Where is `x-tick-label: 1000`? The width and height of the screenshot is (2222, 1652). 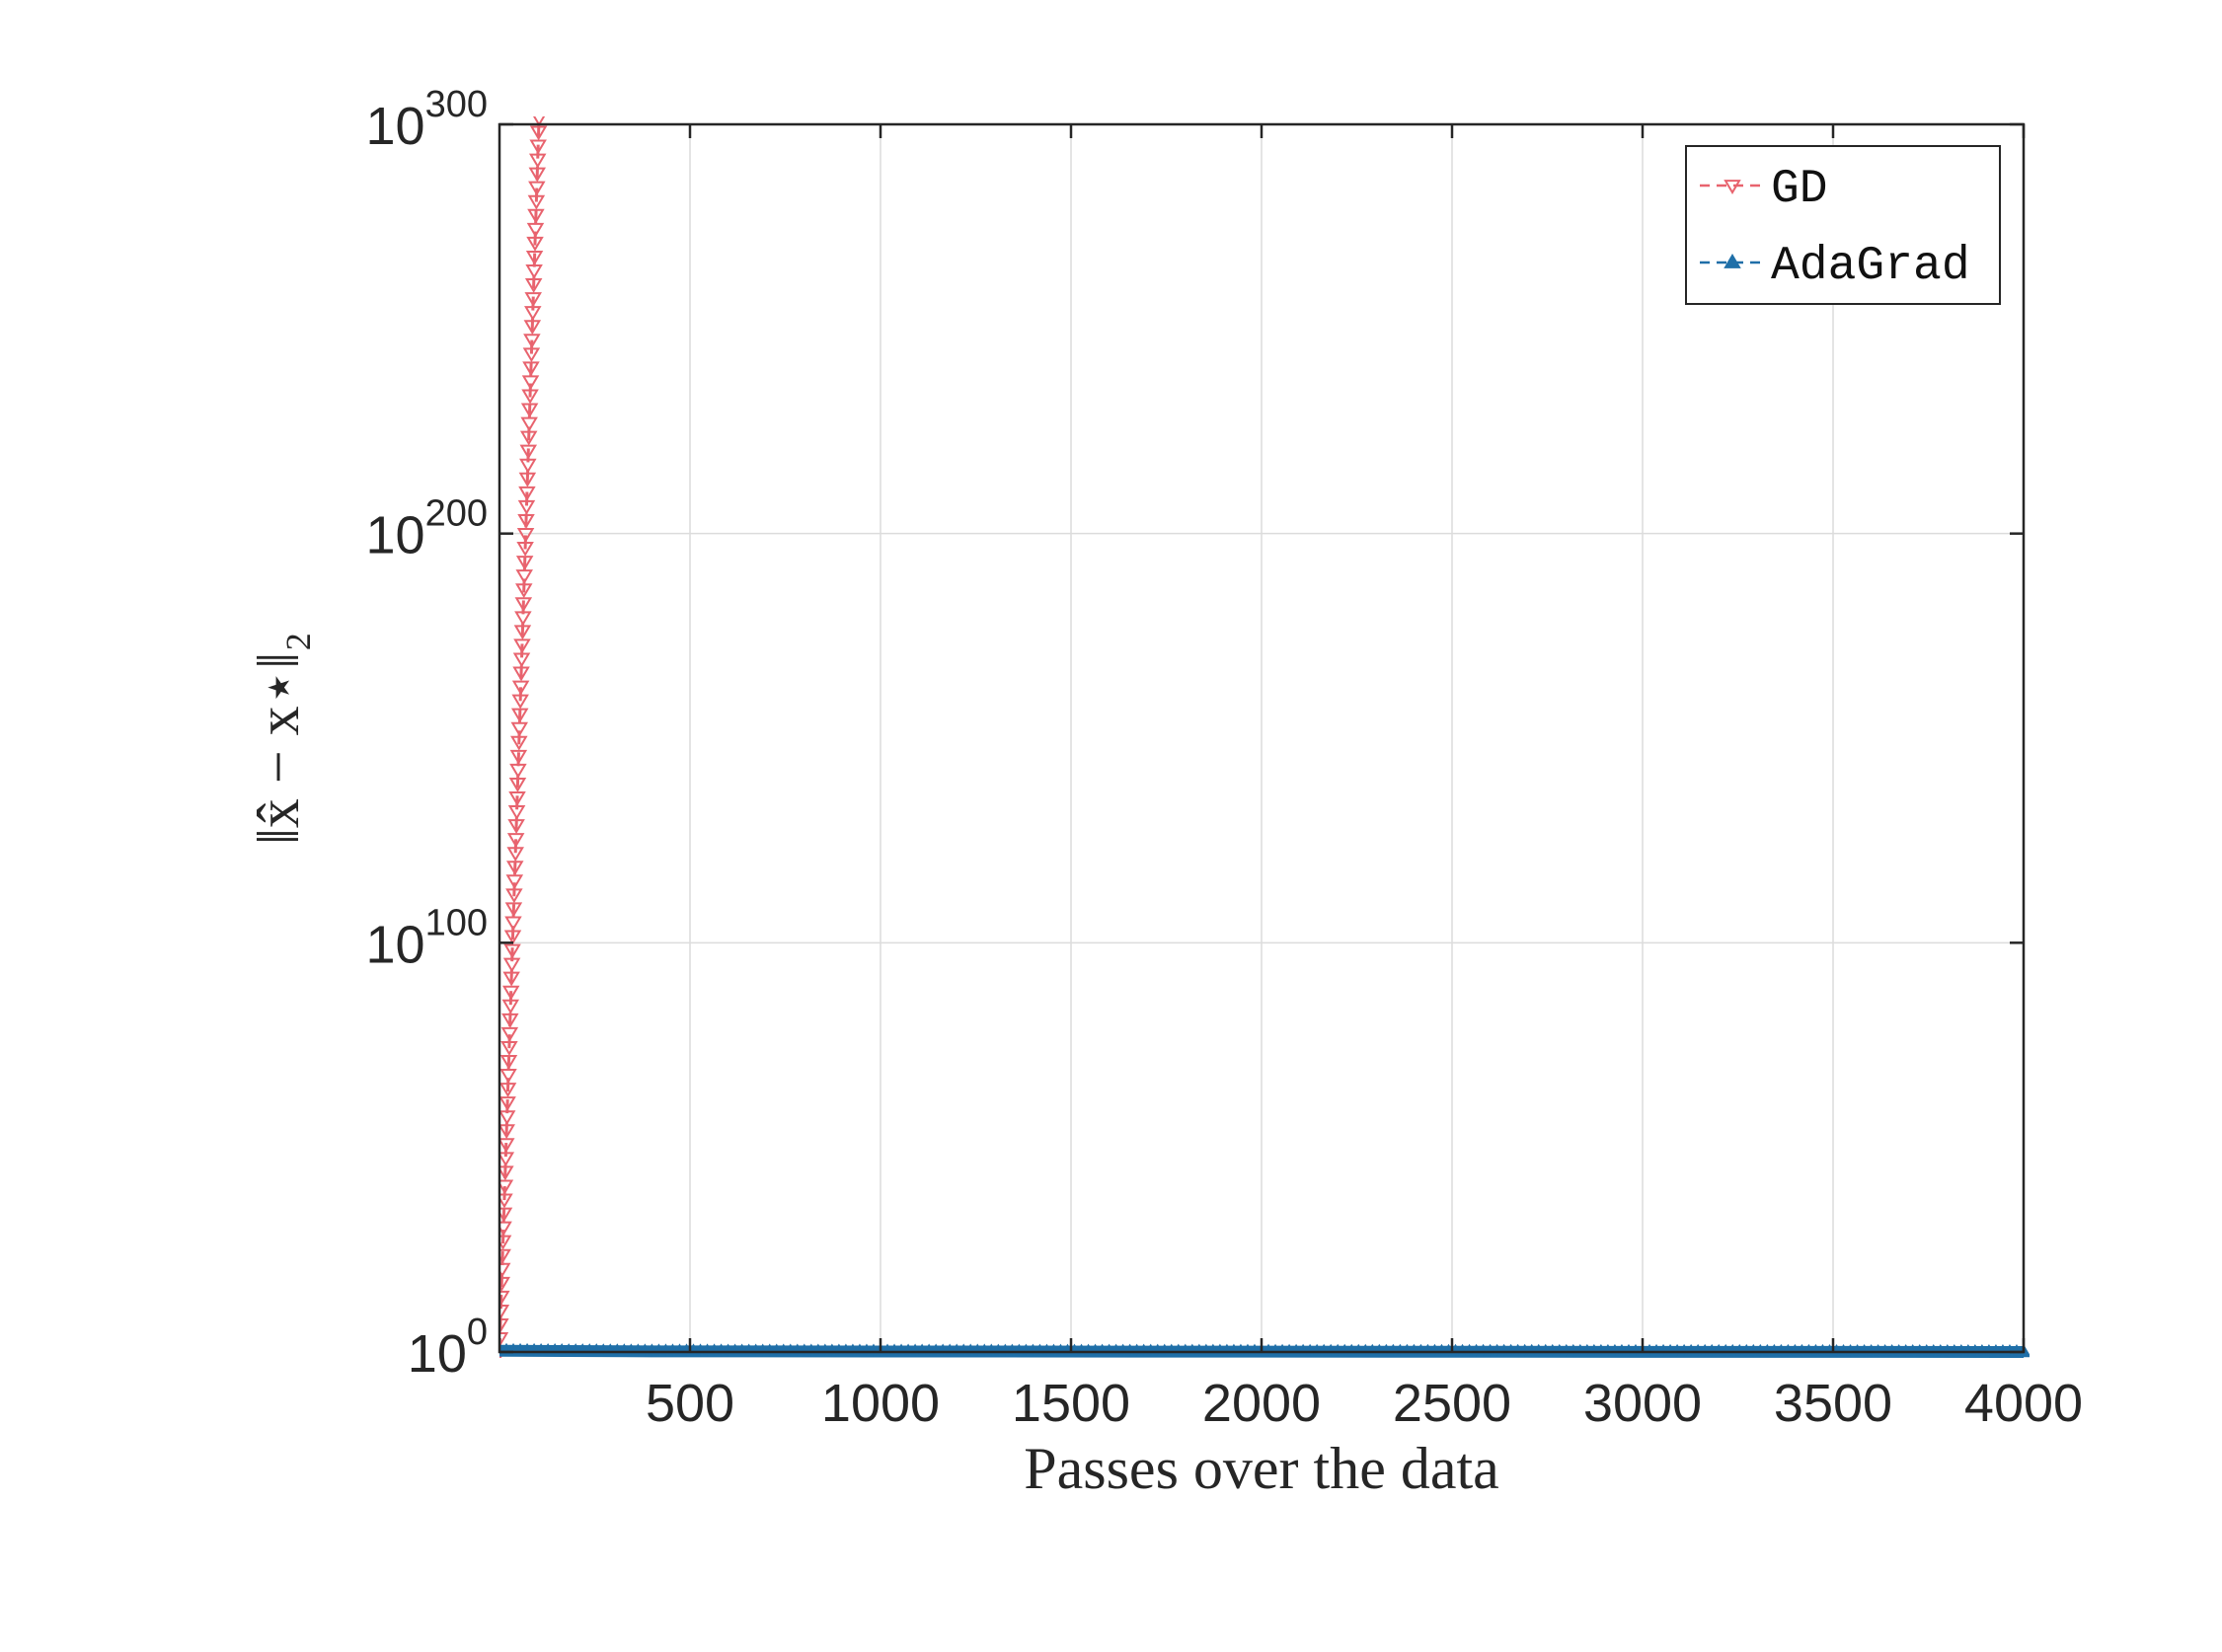
x-tick-label: 1000 is located at coordinates (880, 1403).